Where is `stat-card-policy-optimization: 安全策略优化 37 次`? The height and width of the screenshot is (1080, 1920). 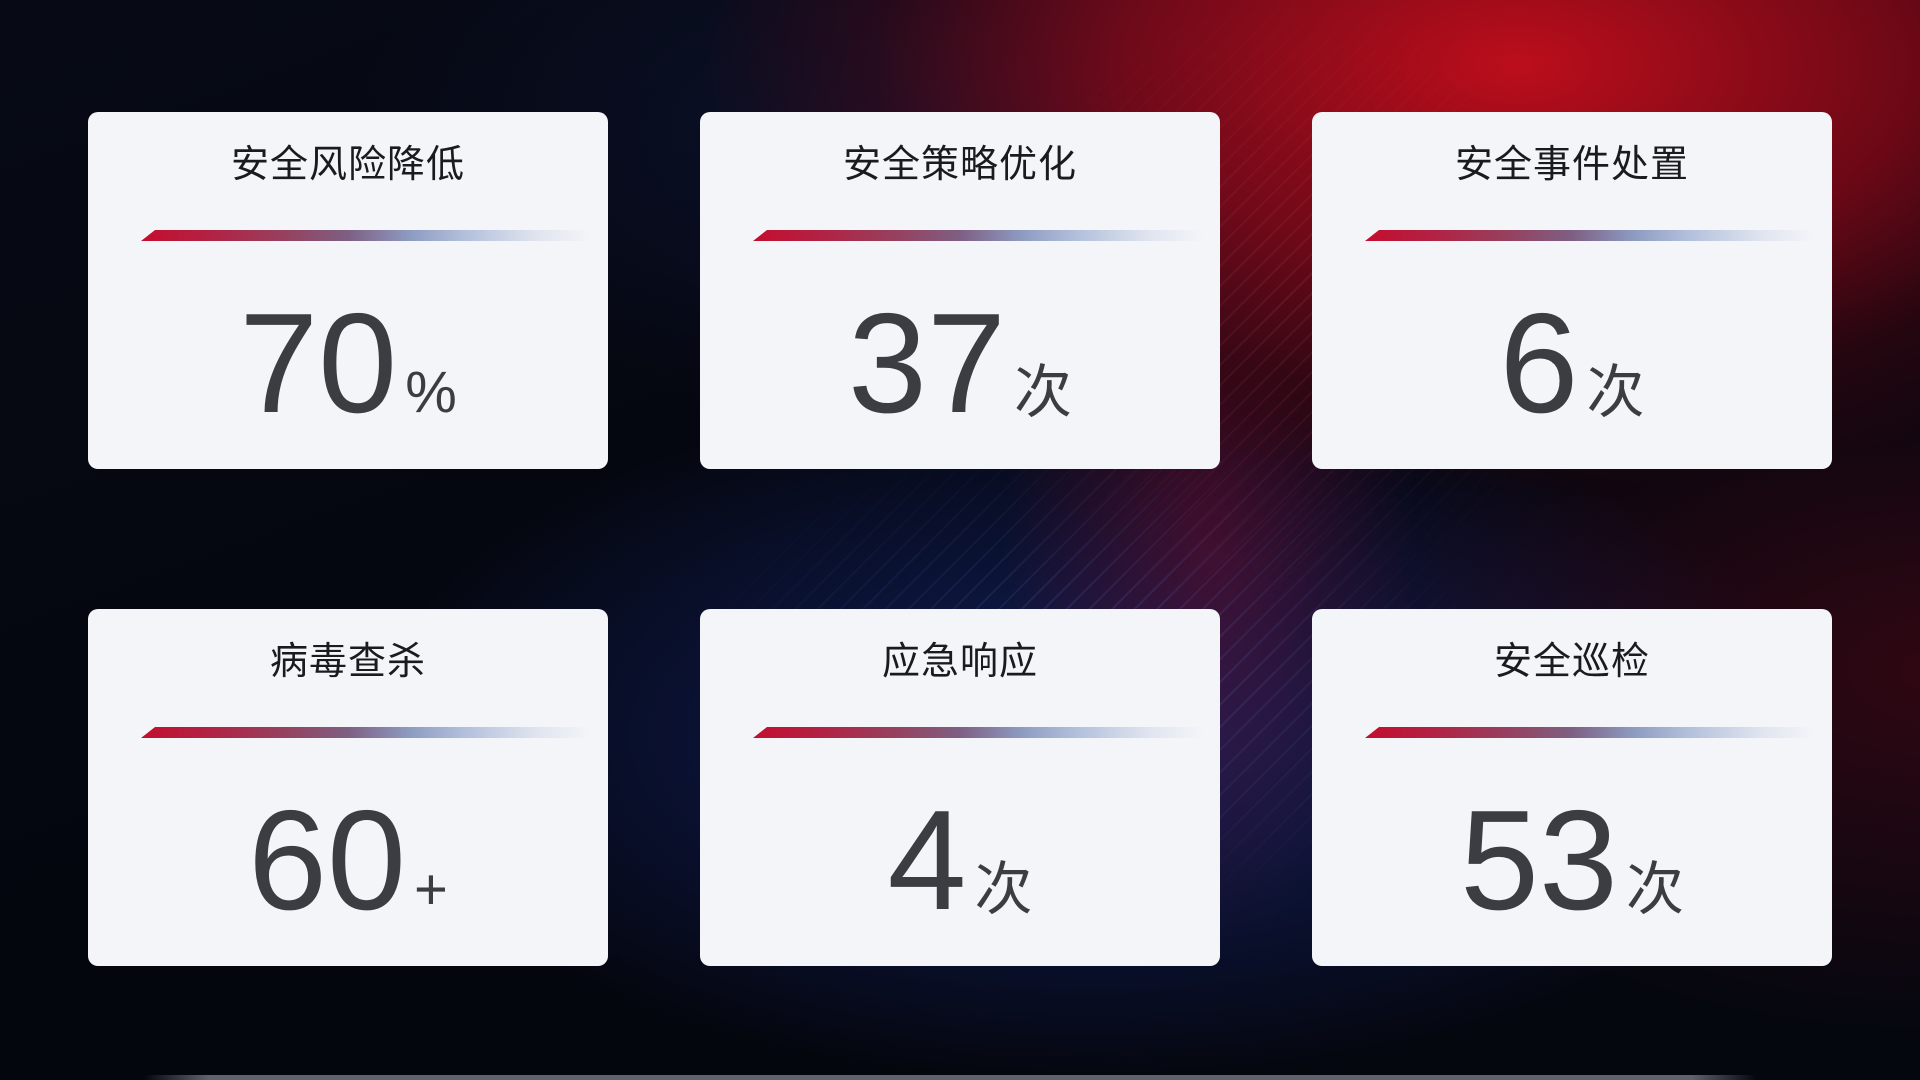 stat-card-policy-optimization: 安全策略优化 37 次 is located at coordinates (960, 290).